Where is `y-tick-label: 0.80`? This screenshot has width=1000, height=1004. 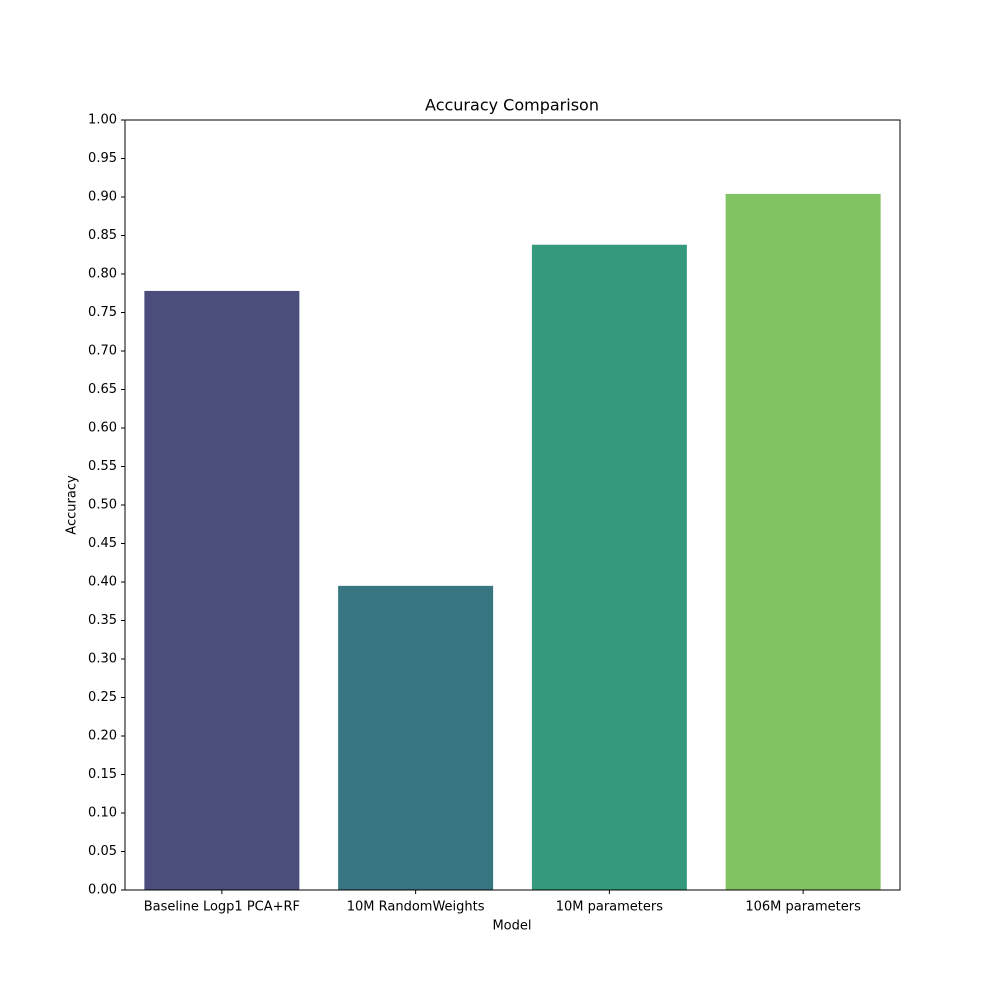 y-tick-label: 0.80 is located at coordinates (102, 274).